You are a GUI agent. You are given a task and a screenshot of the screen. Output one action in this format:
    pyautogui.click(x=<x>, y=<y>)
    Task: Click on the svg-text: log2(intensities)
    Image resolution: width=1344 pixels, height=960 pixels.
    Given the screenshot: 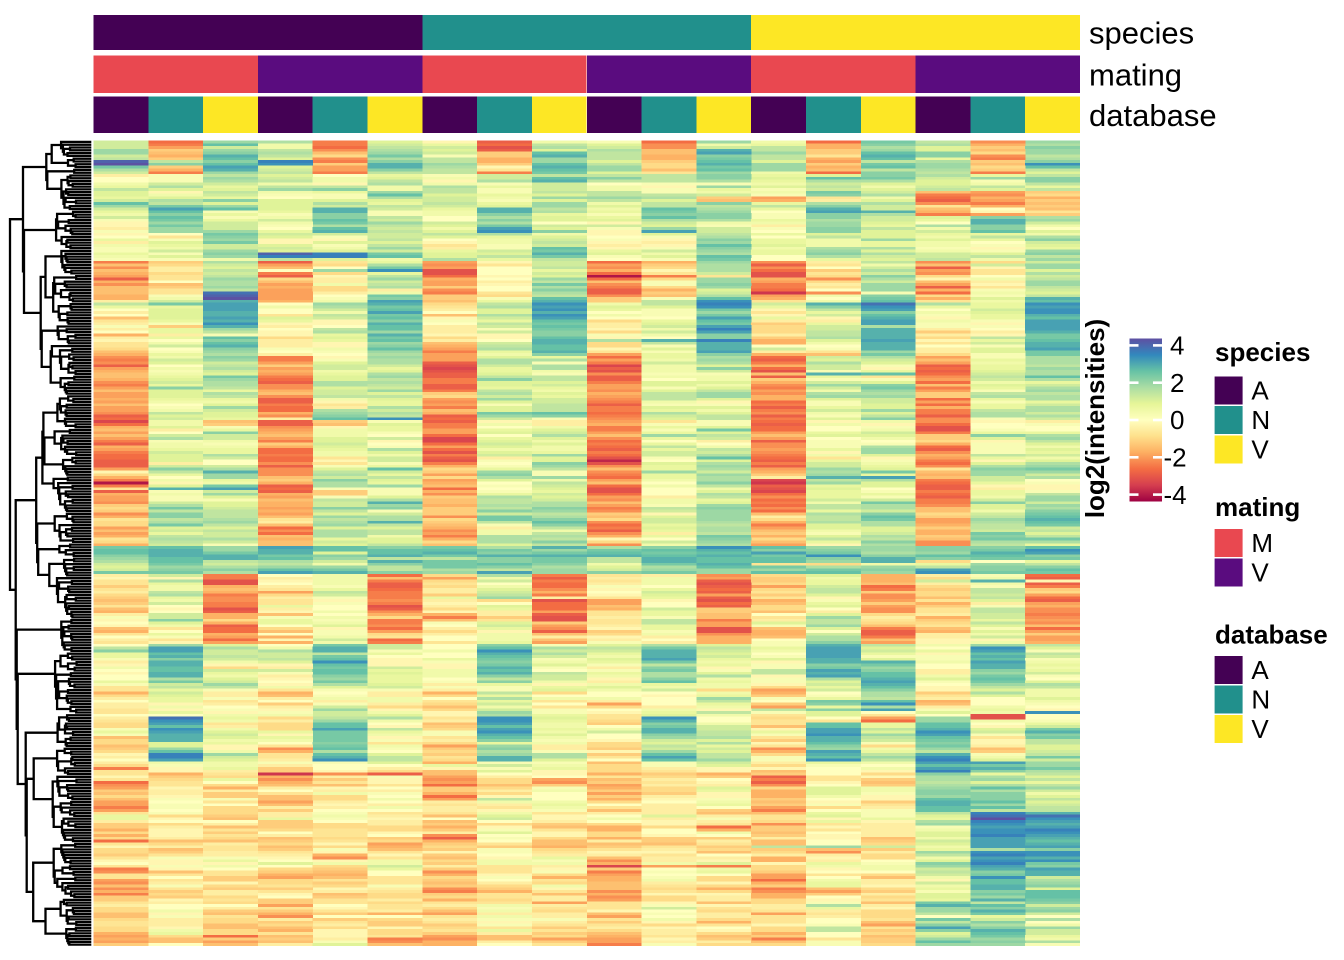 What is the action you would take?
    pyautogui.click(x=1095, y=418)
    